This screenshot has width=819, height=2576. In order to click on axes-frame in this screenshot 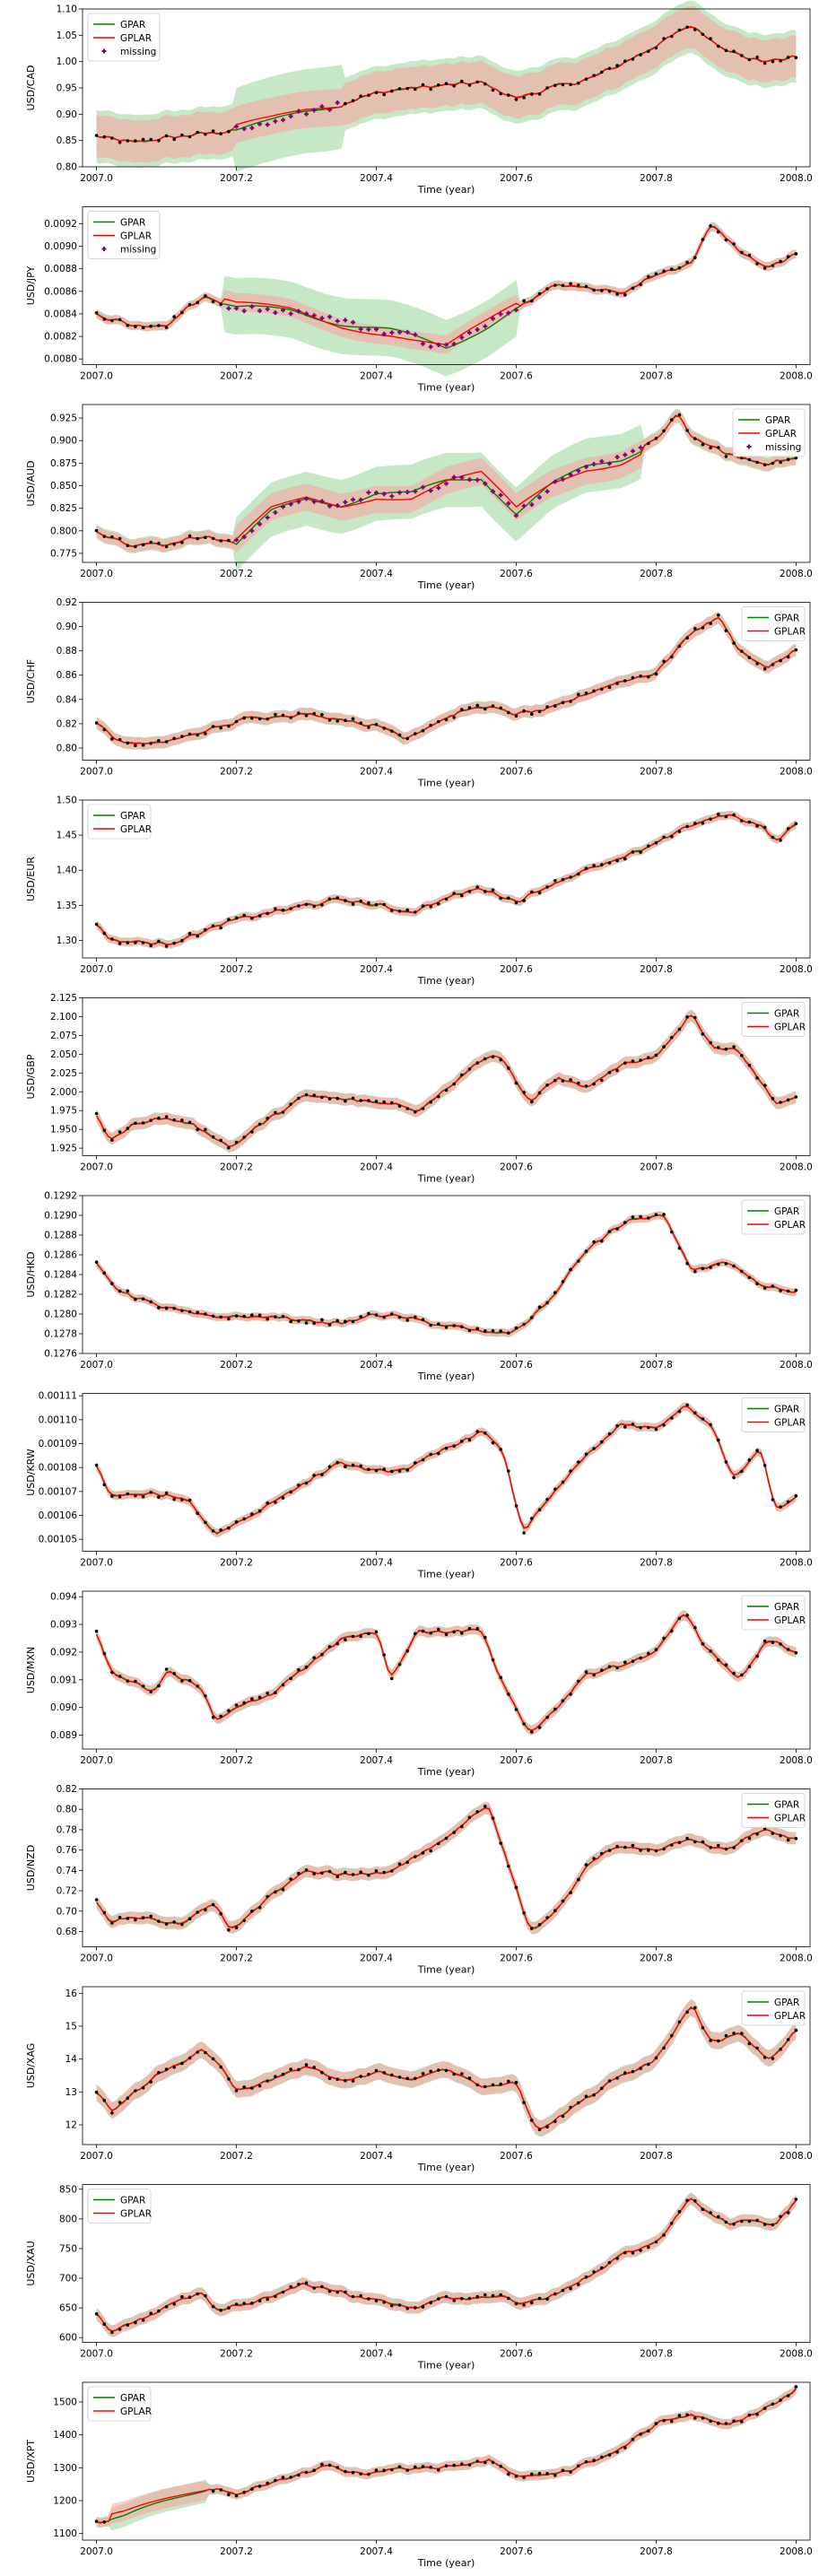, I will do `click(446, 285)`.